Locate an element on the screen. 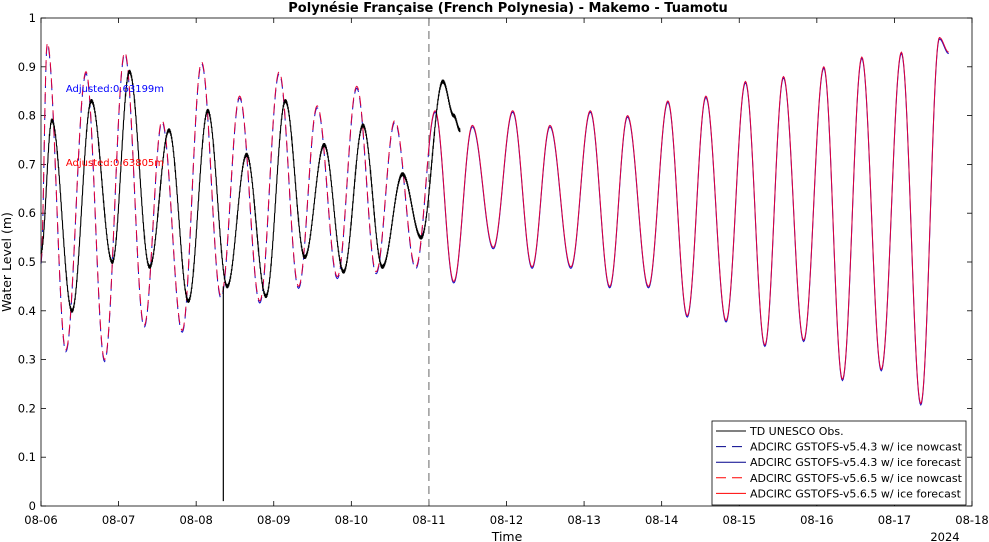 The image size is (989, 542). x-tick-label: 08-08 is located at coordinates (195, 520).